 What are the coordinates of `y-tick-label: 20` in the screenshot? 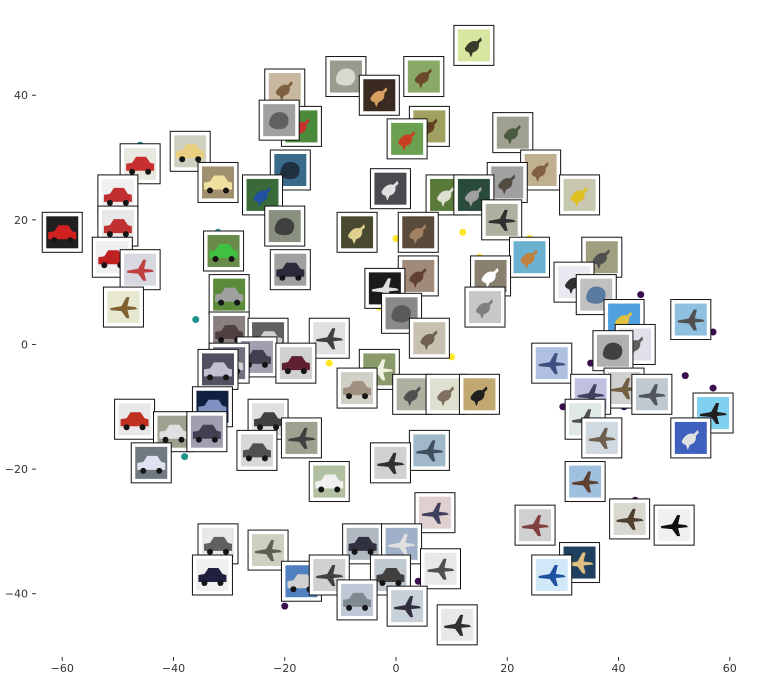 It's located at (21, 220).